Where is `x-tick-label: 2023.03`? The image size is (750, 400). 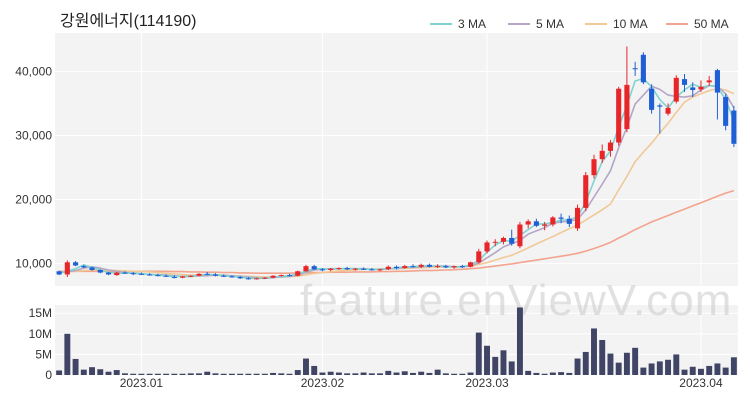 x-tick-label: 2023.03 is located at coordinates (487, 383).